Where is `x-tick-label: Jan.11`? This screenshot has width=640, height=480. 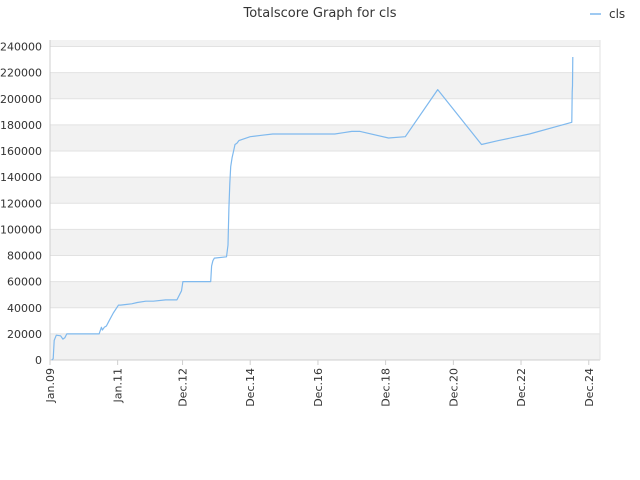 x-tick-label: Jan.11 is located at coordinates (118, 385).